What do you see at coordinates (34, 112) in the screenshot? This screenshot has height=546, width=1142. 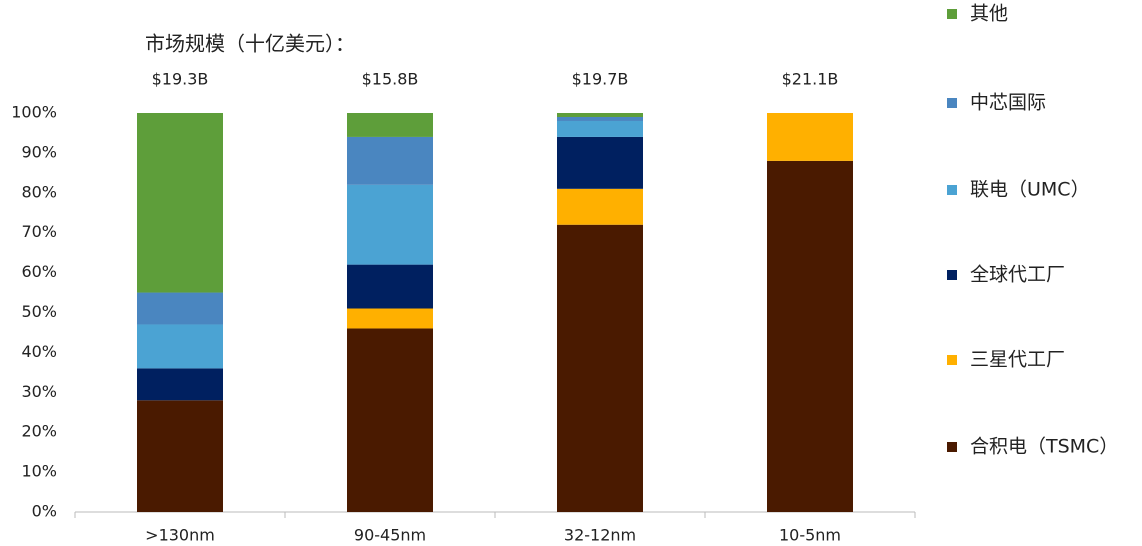 I see `y-tick-label: 100%` at bounding box center [34, 112].